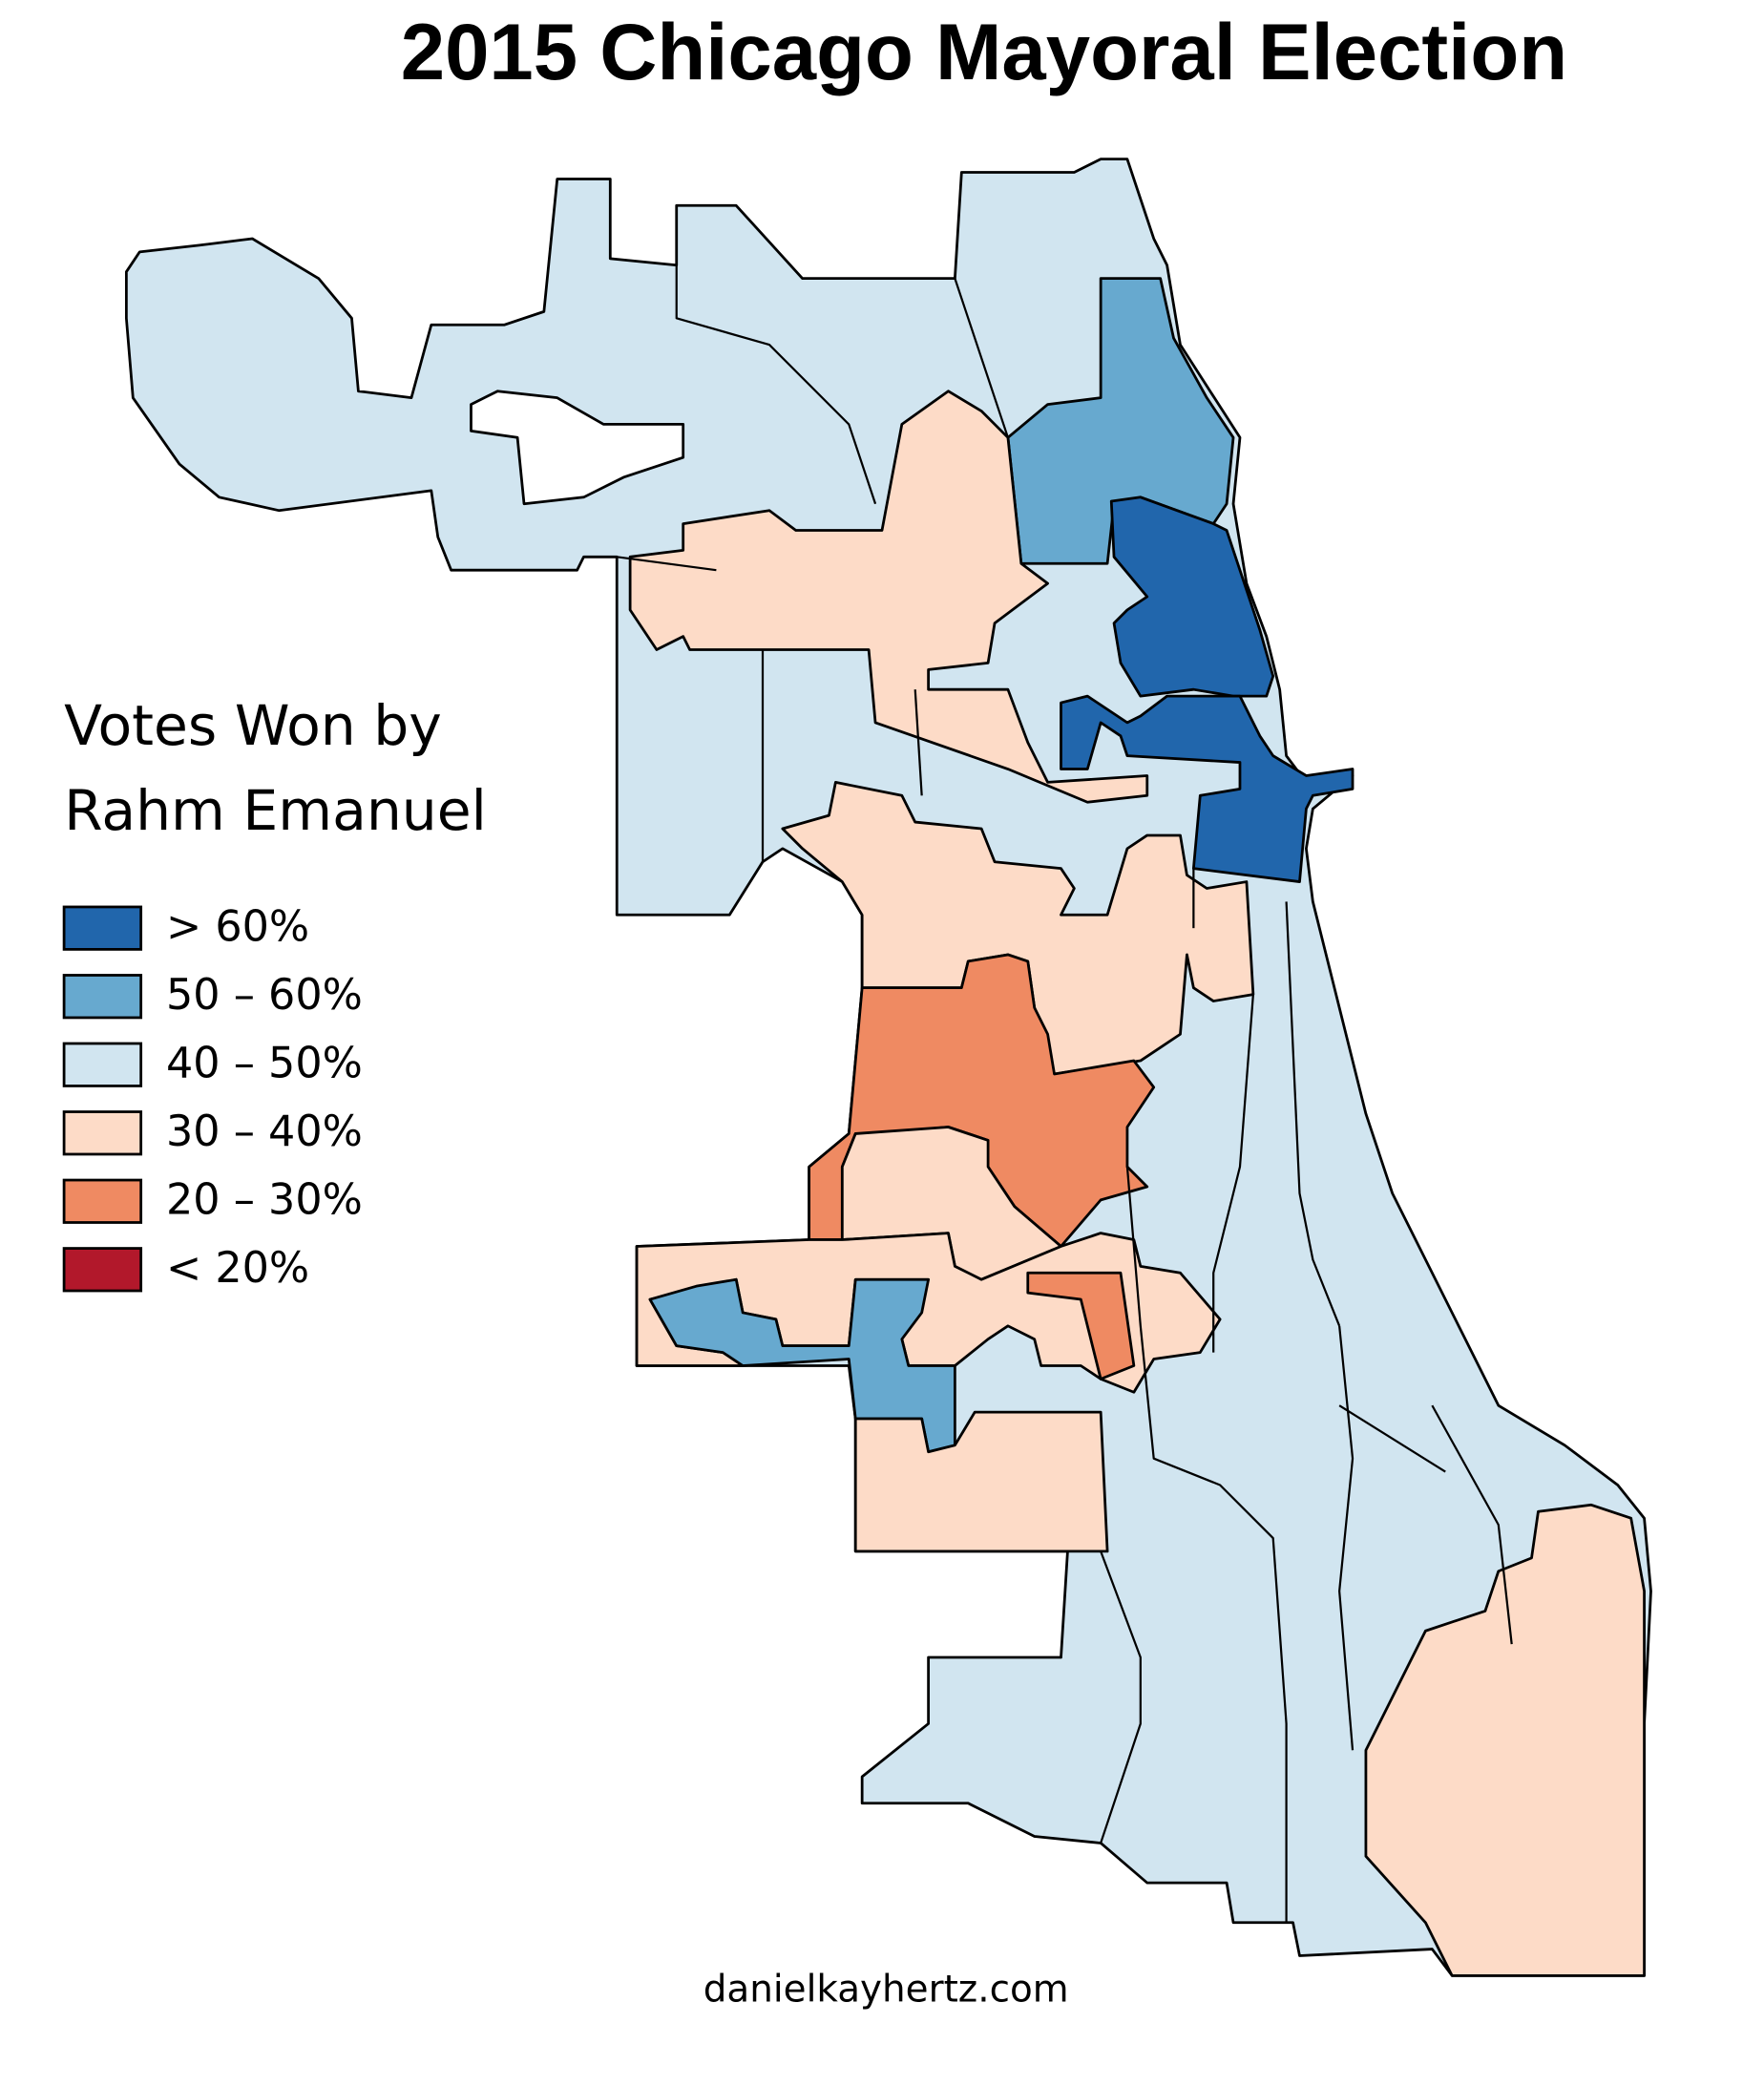  I want to click on map-title: 2015 Chicago Mayoral Election, so click(984, 52).